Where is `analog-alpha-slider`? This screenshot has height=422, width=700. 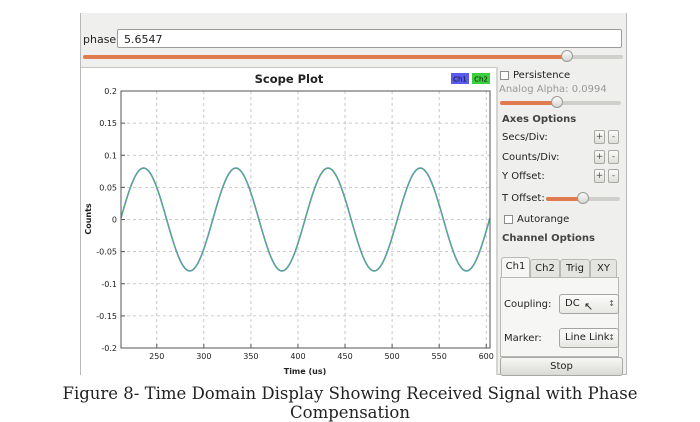
analog-alpha-slider is located at coordinates (560, 102).